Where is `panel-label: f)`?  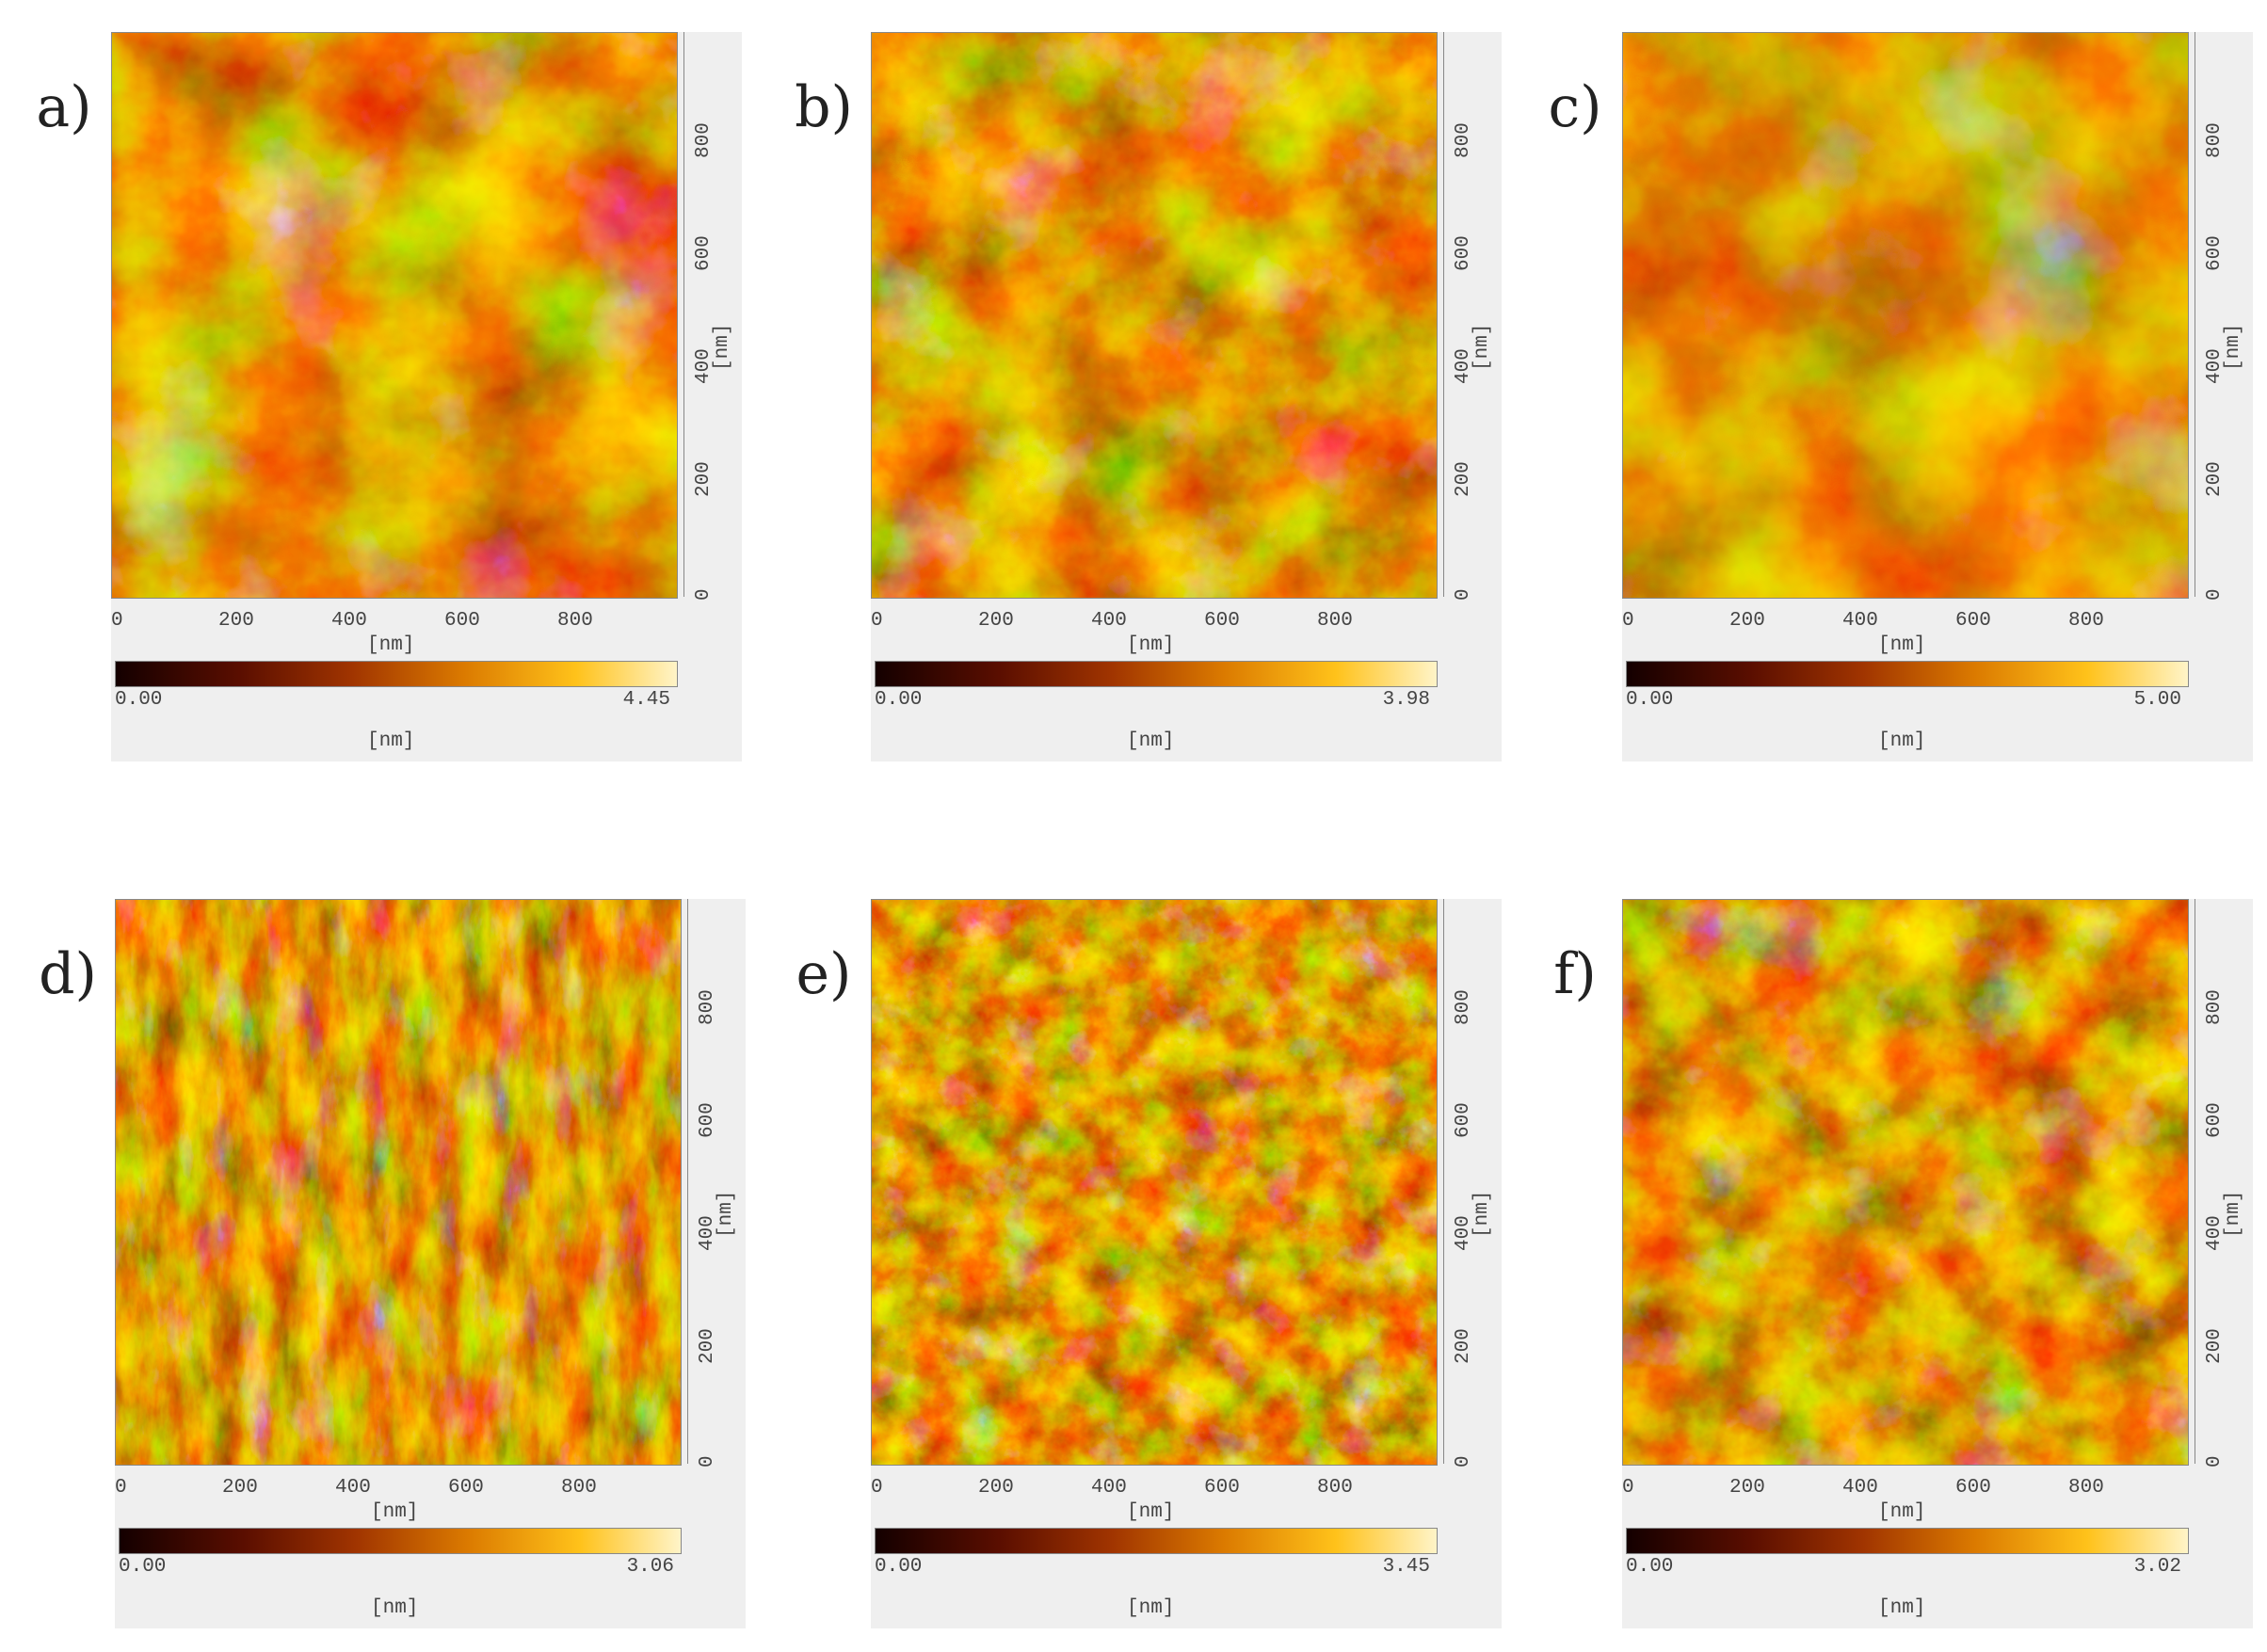 panel-label: f) is located at coordinates (1575, 974).